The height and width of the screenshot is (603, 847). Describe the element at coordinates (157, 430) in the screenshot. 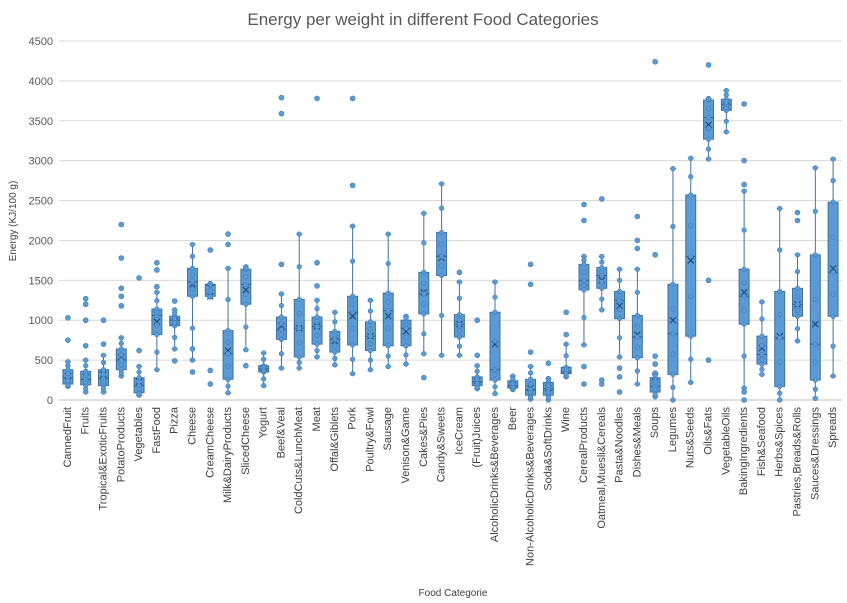

I see `x-category-label-5: FastFood` at that location.